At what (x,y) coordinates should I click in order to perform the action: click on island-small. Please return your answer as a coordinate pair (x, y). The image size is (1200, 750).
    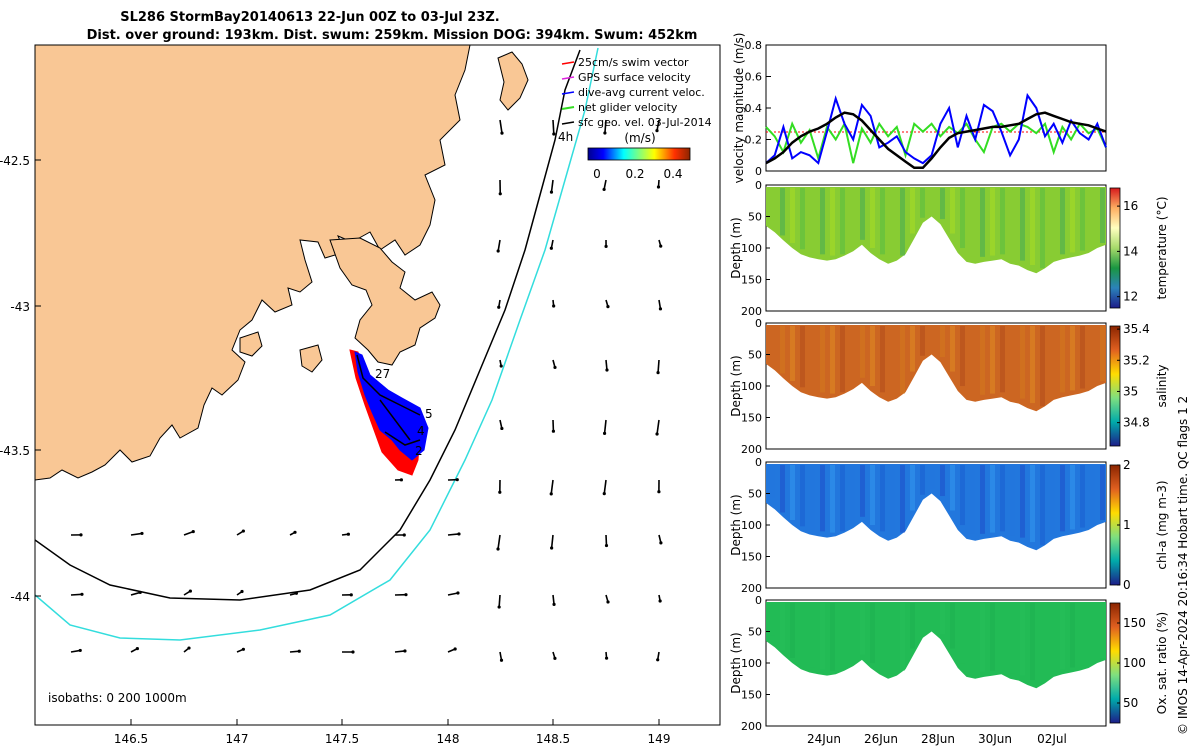
    Looking at the image, I should click on (251, 344).